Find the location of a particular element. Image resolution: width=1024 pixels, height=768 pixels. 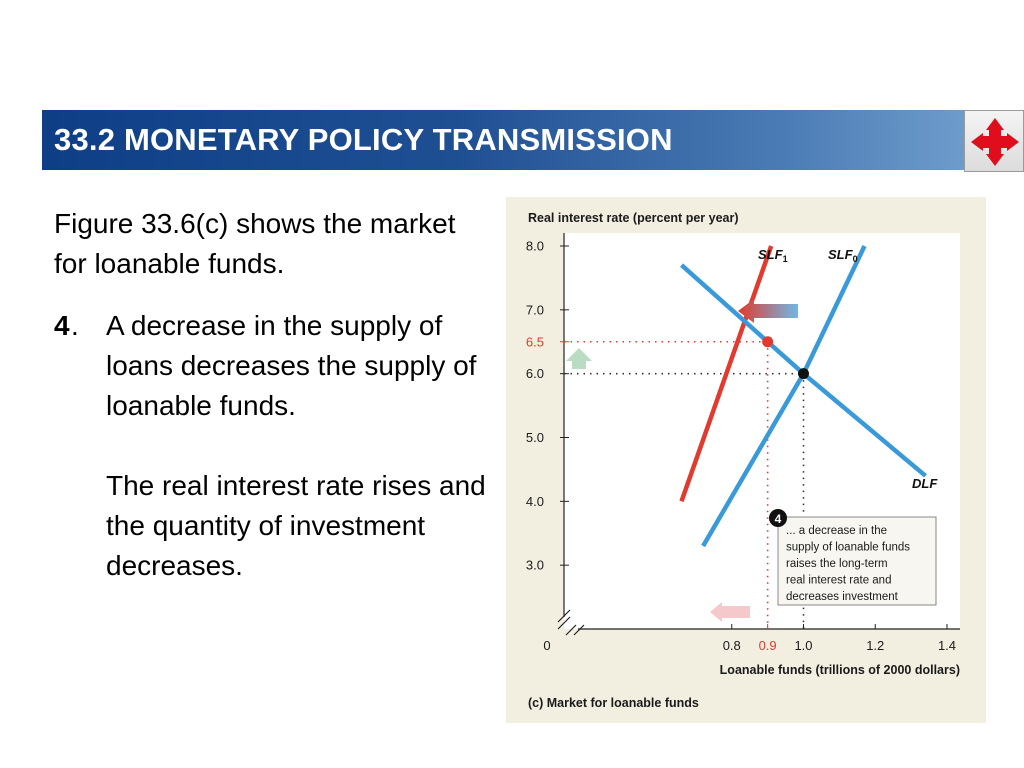

step-badge is located at coordinates (778, 518).